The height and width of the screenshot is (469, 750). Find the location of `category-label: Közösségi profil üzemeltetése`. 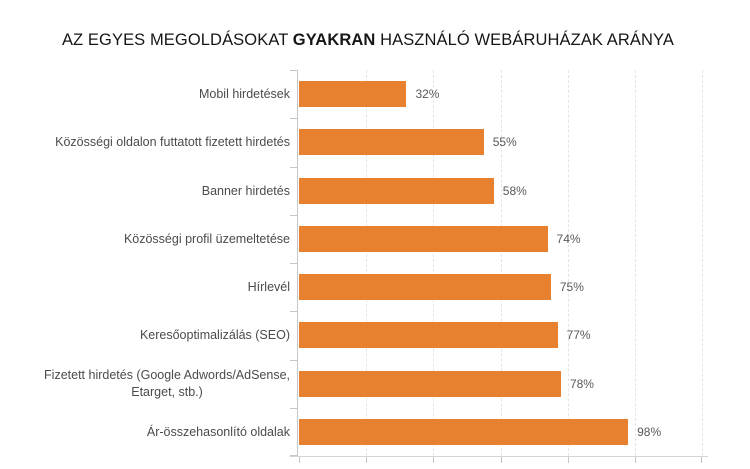

category-label: Közösségi profil üzemeltetése is located at coordinates (206, 238).